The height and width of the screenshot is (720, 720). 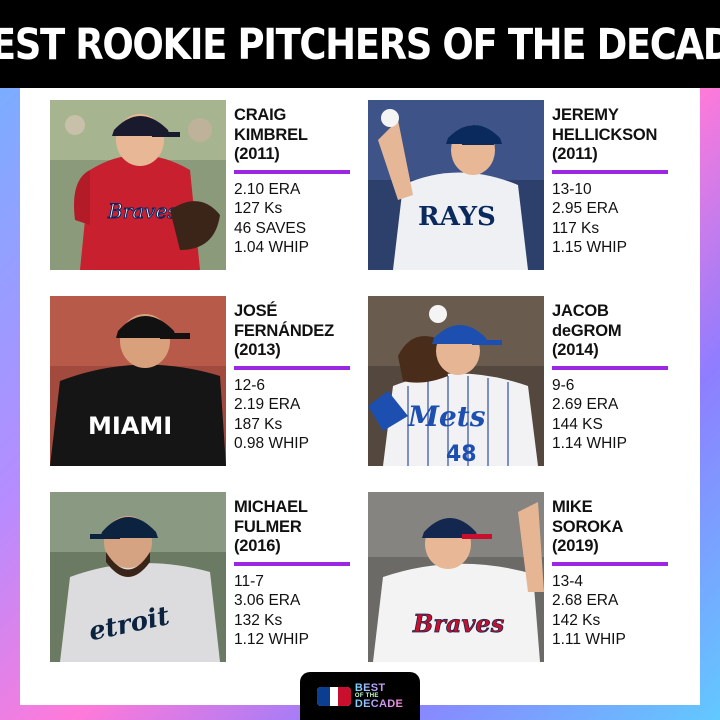 I want to click on pitcher-photo: MIAMI, so click(x=138, y=381).